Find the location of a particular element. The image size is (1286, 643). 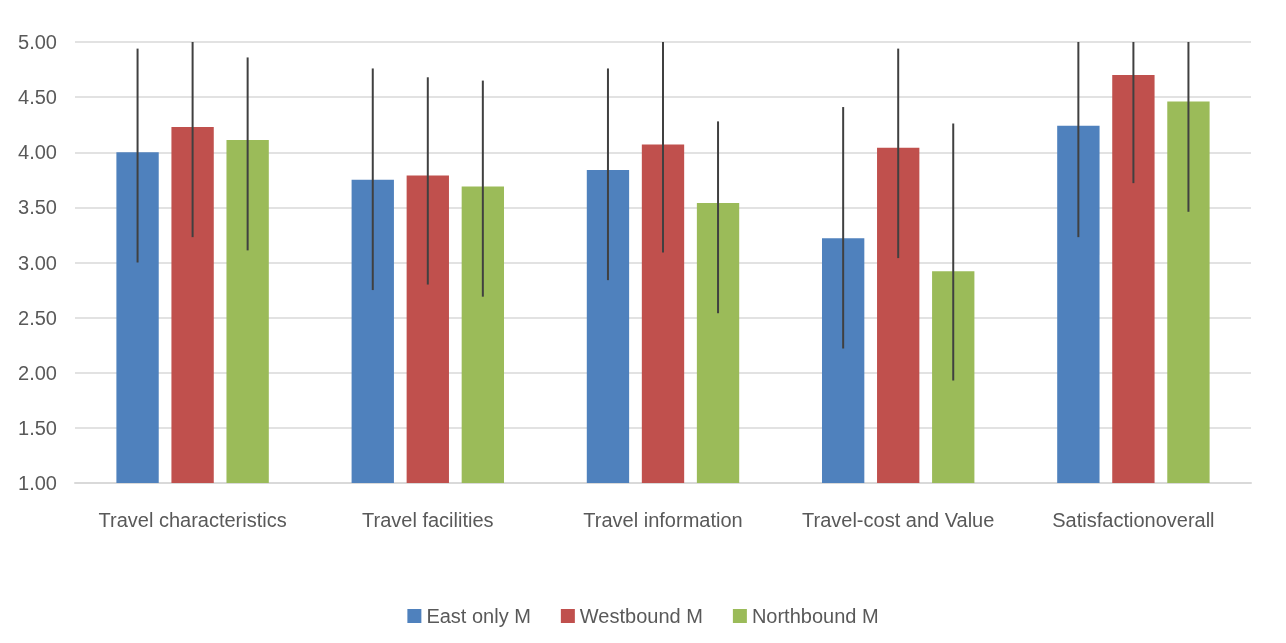

y-tick-label: 4.50 is located at coordinates (37, 97).